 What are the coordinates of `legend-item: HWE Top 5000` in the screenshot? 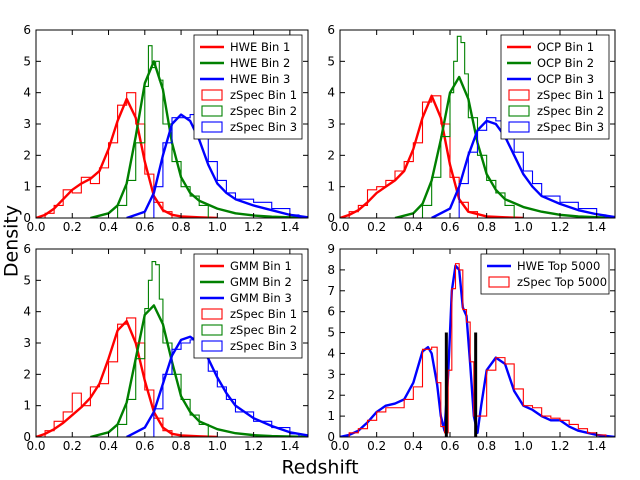 It's located at (543, 266).